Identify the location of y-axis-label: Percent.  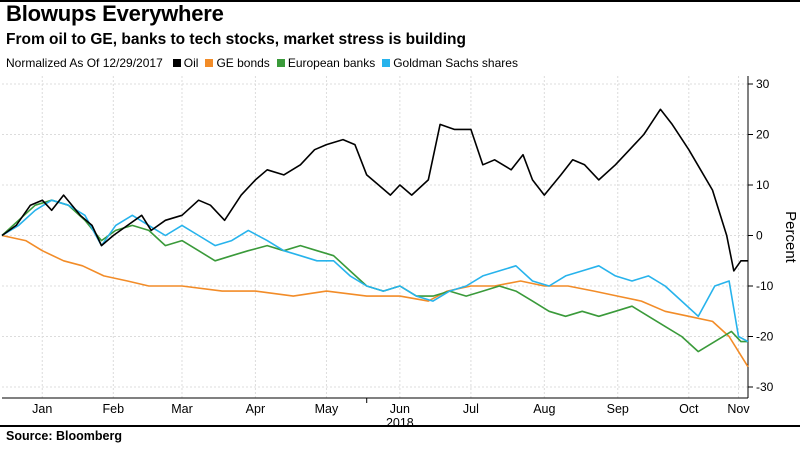
(790, 237).